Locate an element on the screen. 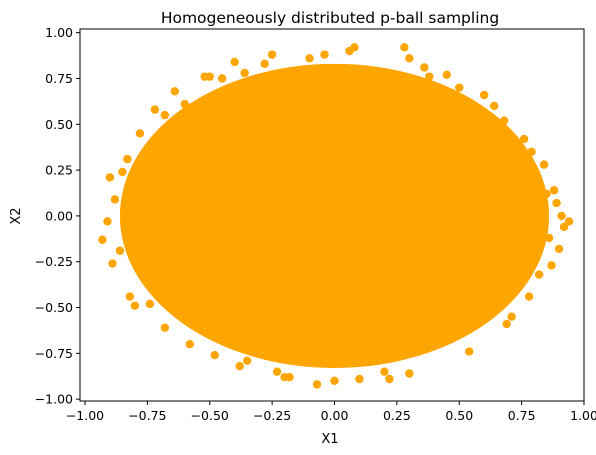 The width and height of the screenshot is (596, 455). x-tick-label: −1.00 is located at coordinates (85, 415).